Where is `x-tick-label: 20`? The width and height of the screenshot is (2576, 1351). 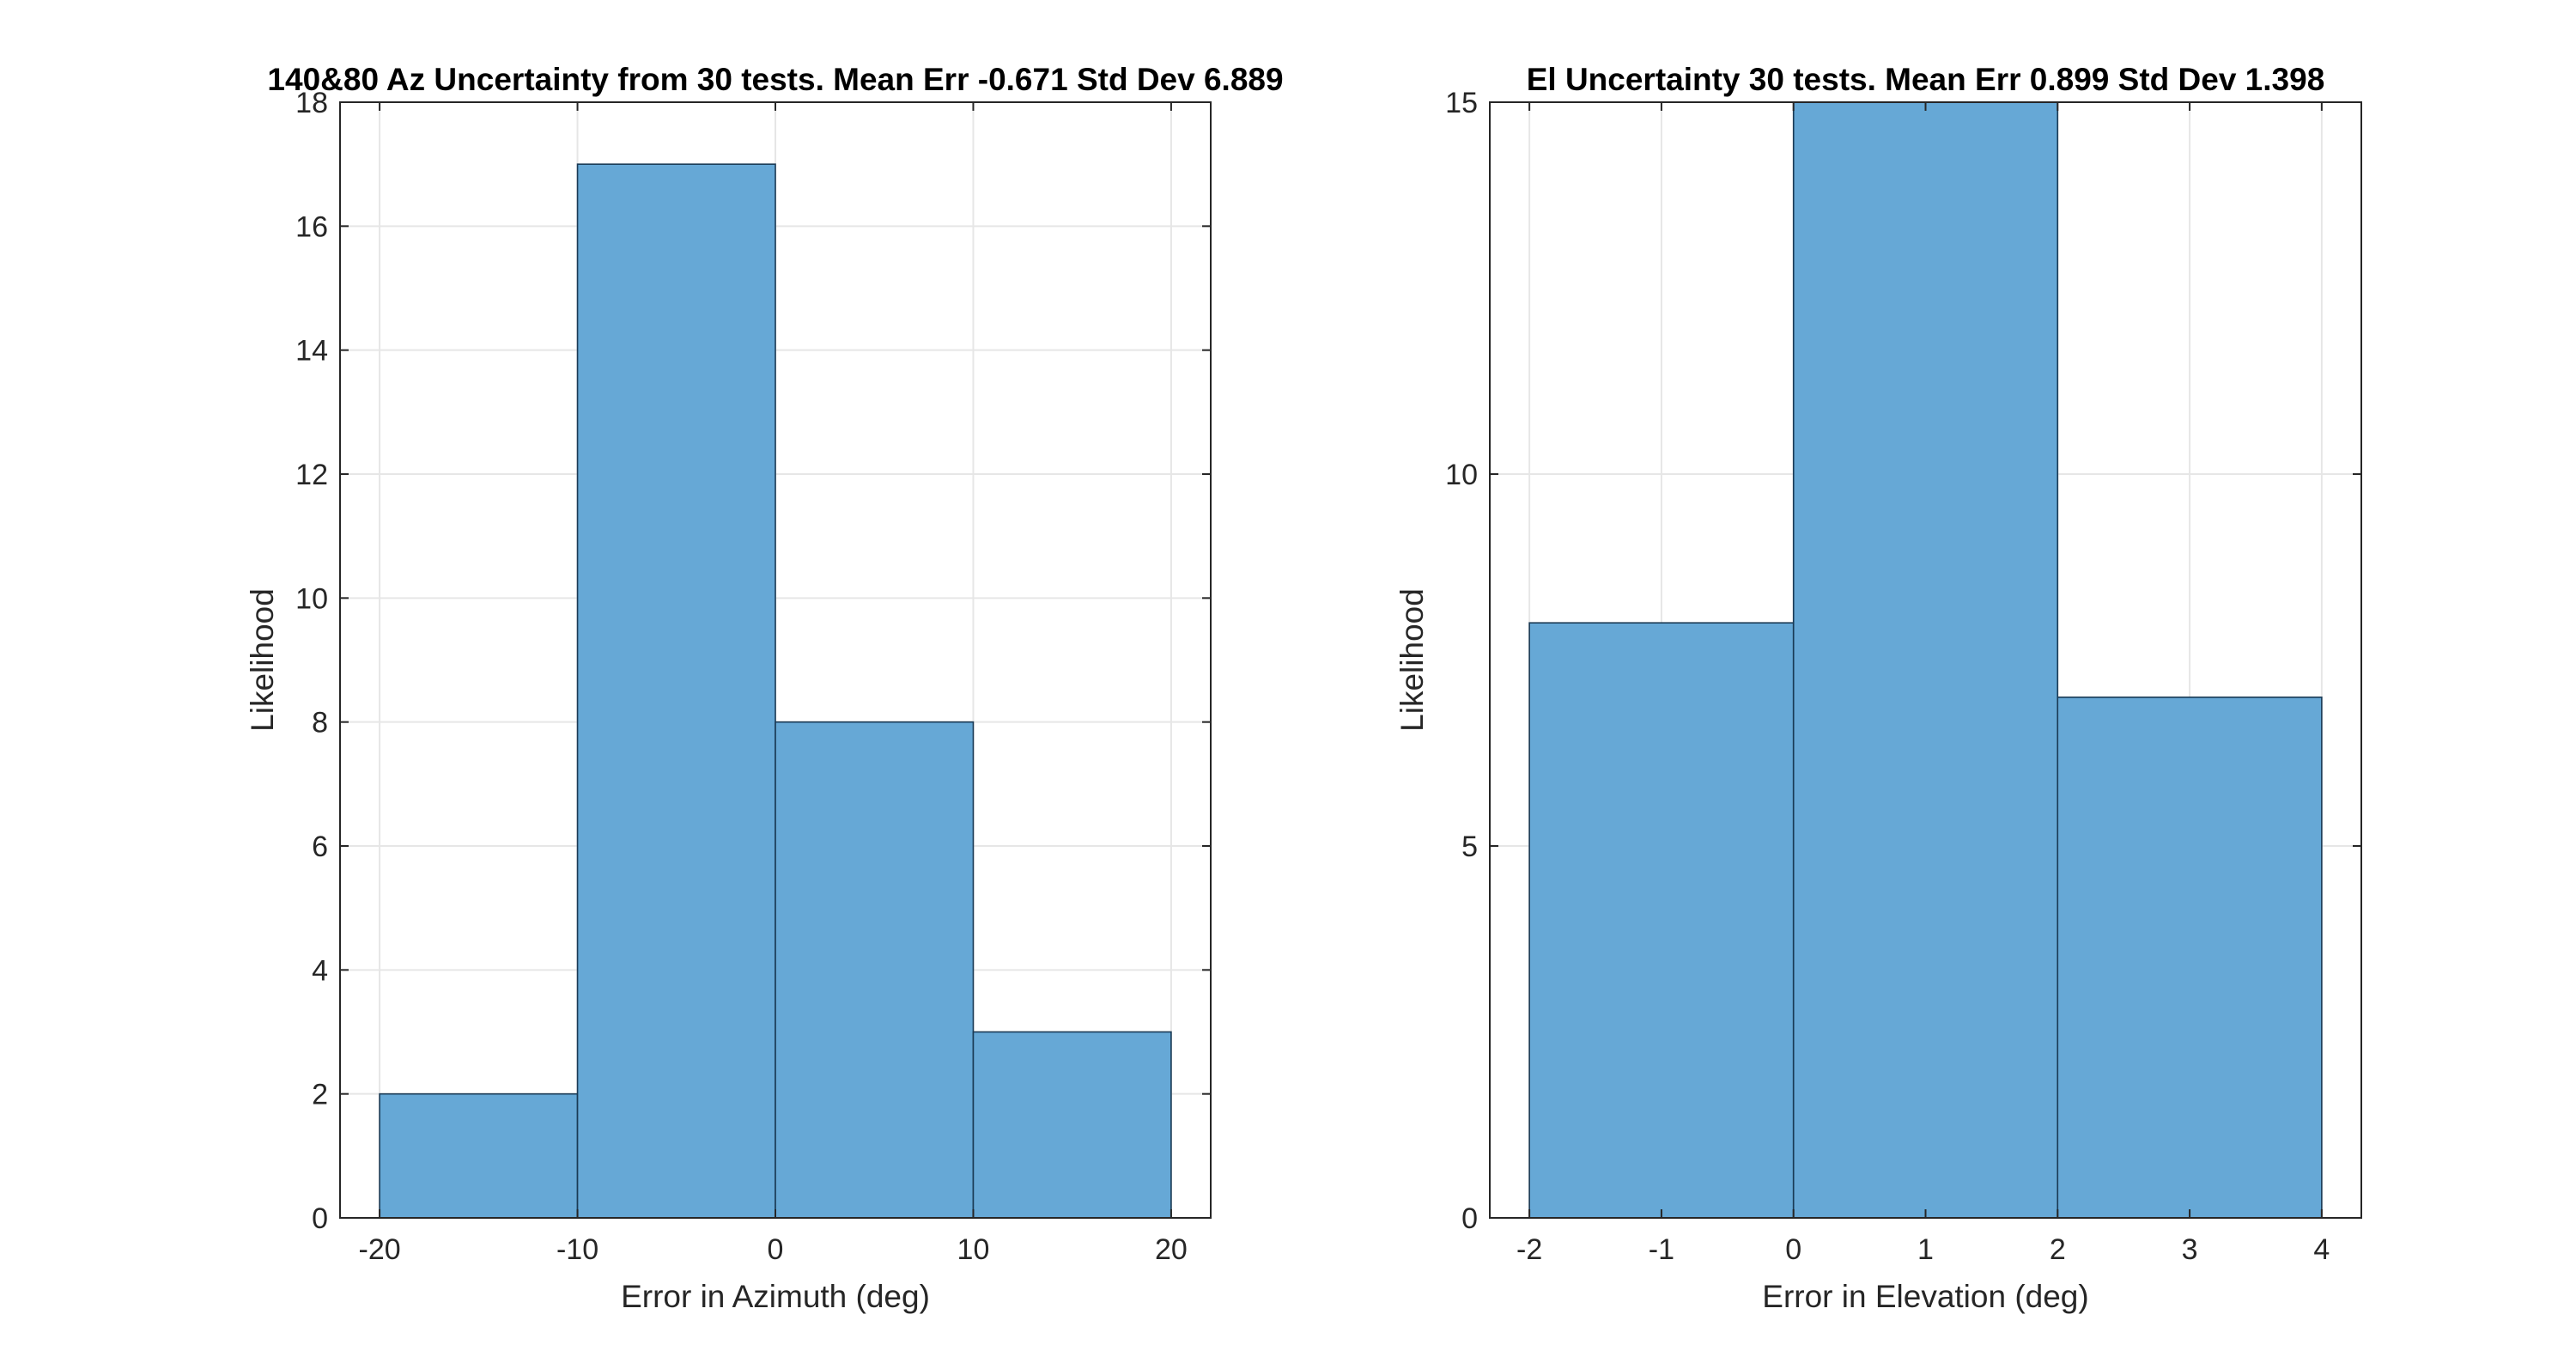 x-tick-label: 20 is located at coordinates (1171, 1249).